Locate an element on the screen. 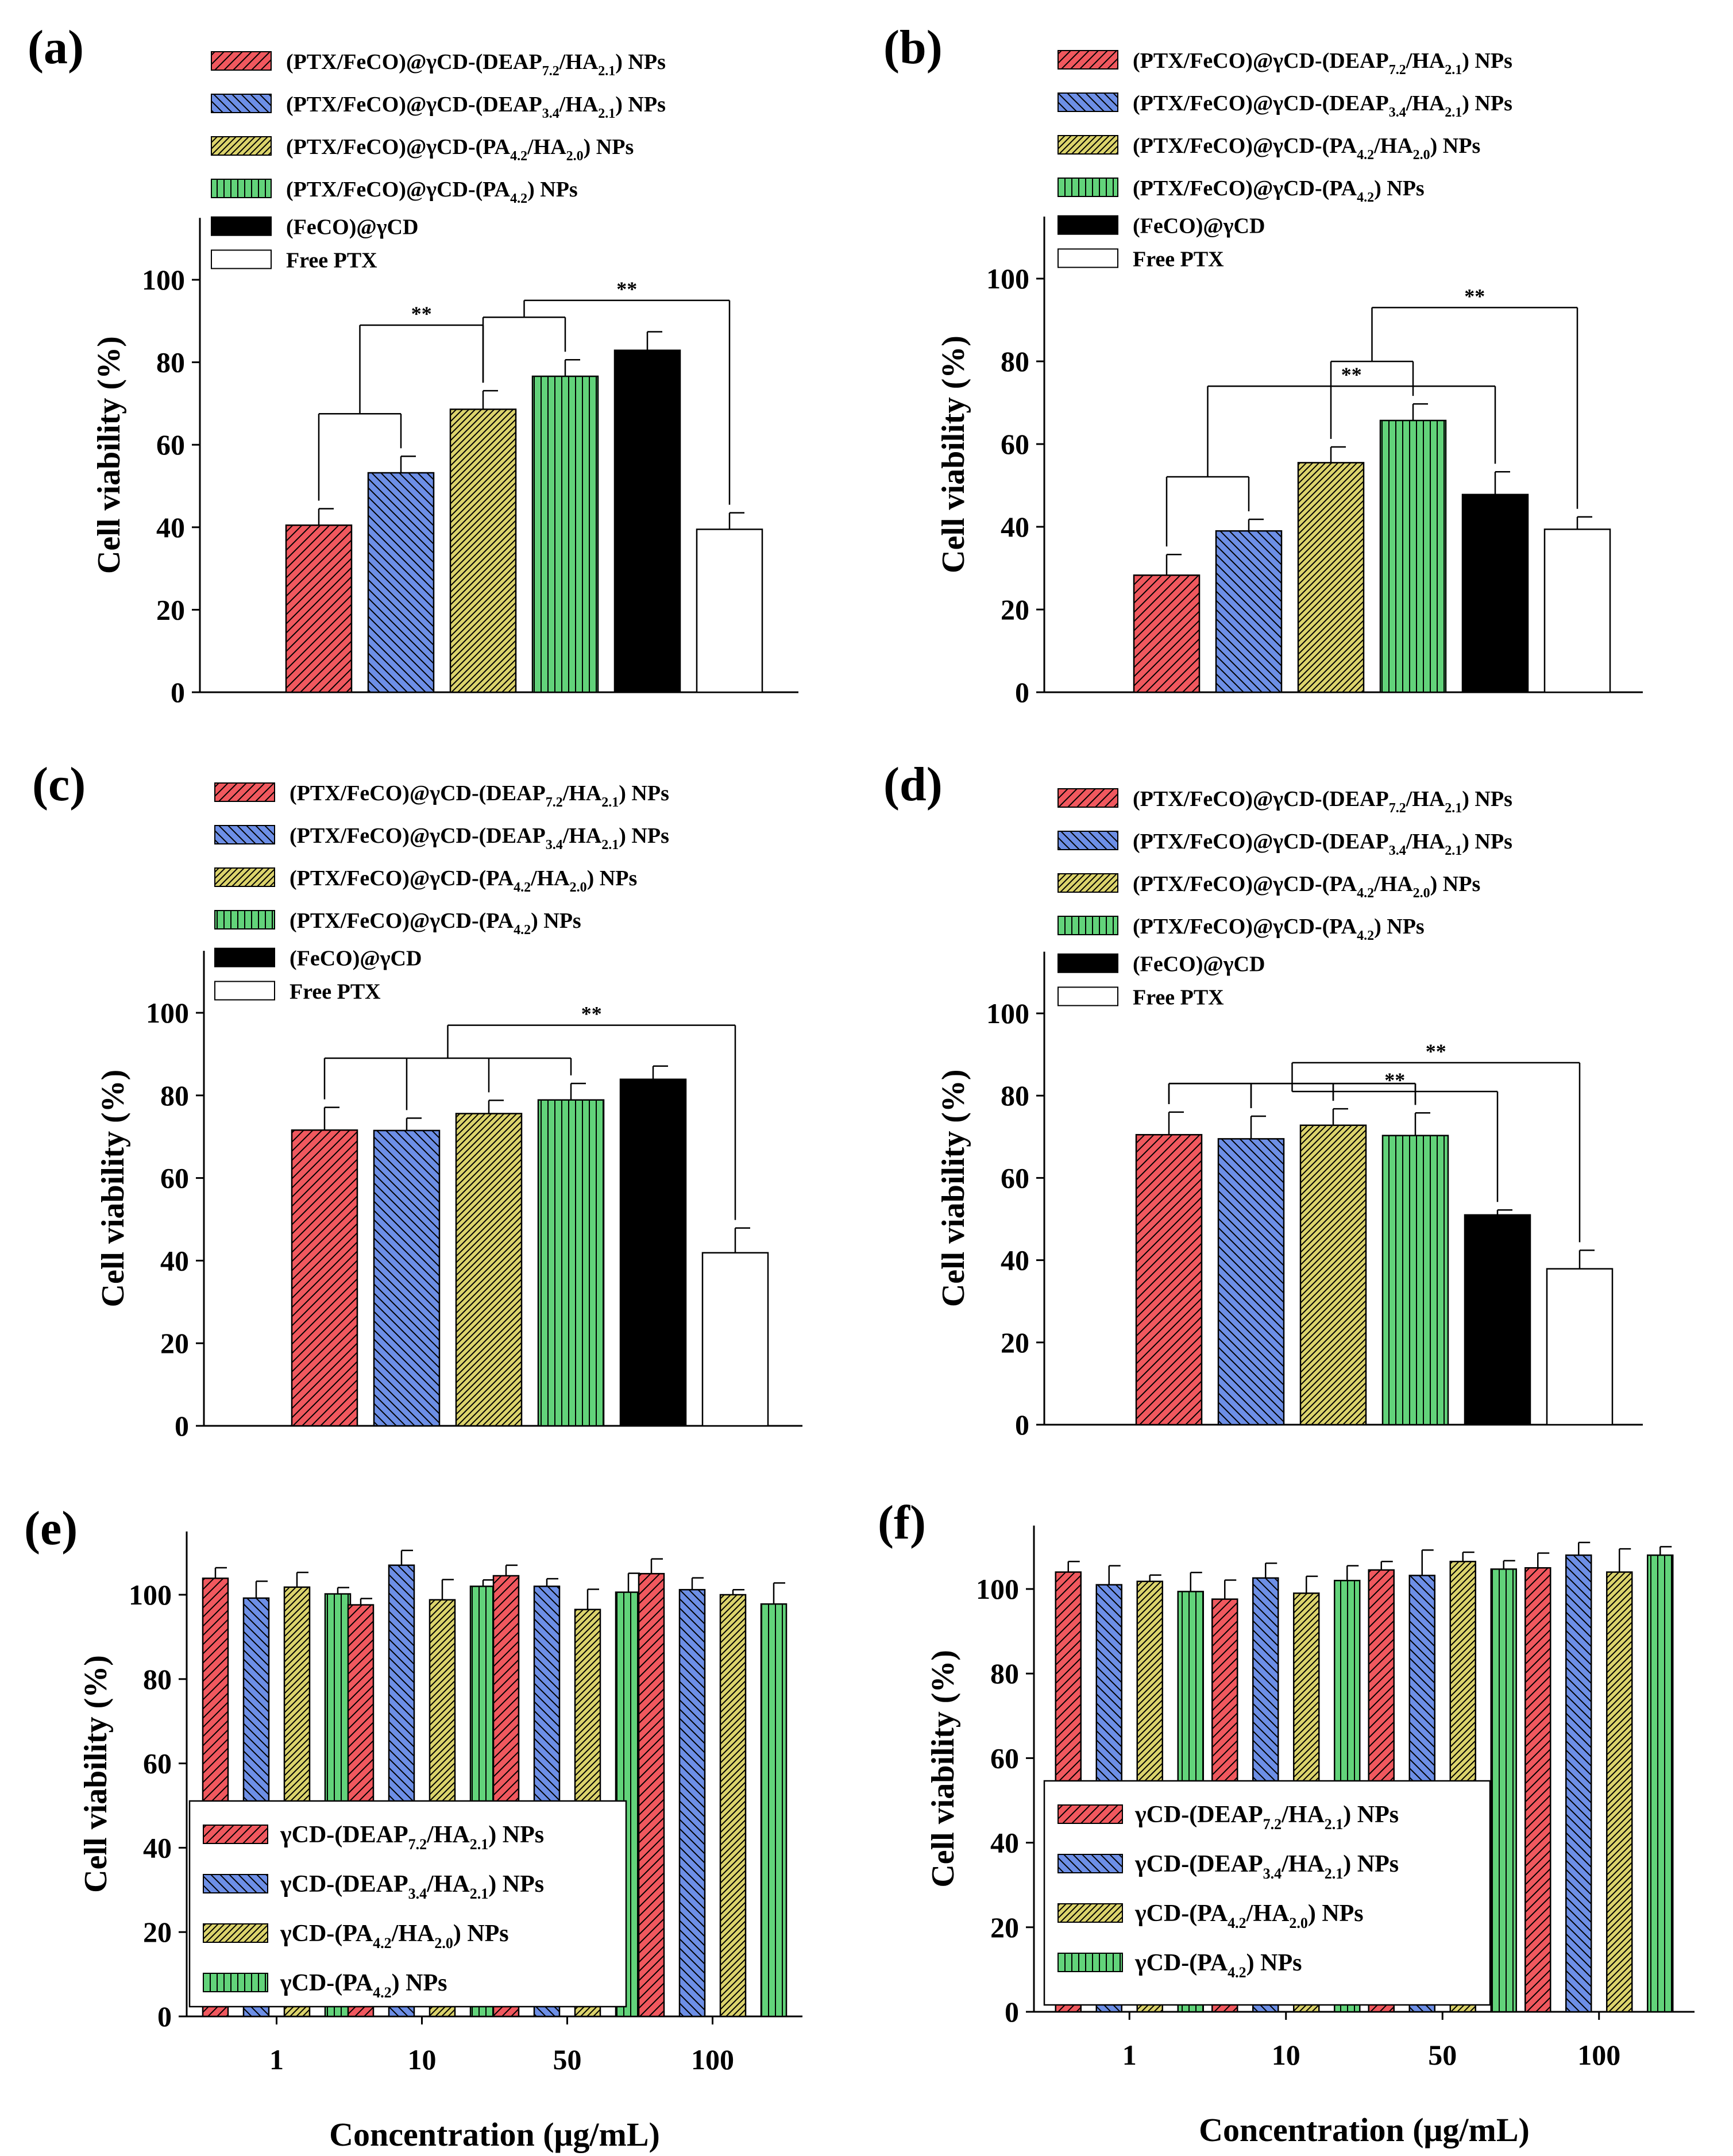 This screenshot has width=1733, height=2156. panel-label: (f) is located at coordinates (902, 1522).